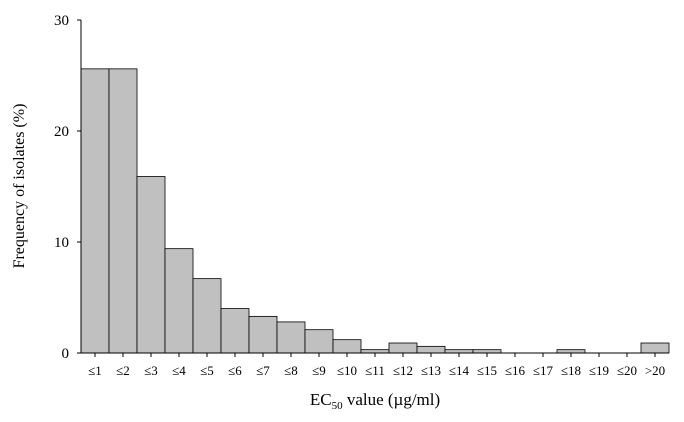 The height and width of the screenshot is (422, 684). What do you see at coordinates (403, 370) in the screenshot?
I see `x-tick-label: ≤12` at bounding box center [403, 370].